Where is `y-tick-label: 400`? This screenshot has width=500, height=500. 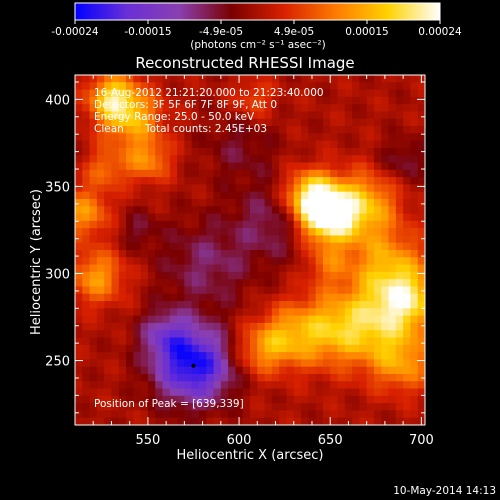
y-tick-label: 400 is located at coordinates (57, 100).